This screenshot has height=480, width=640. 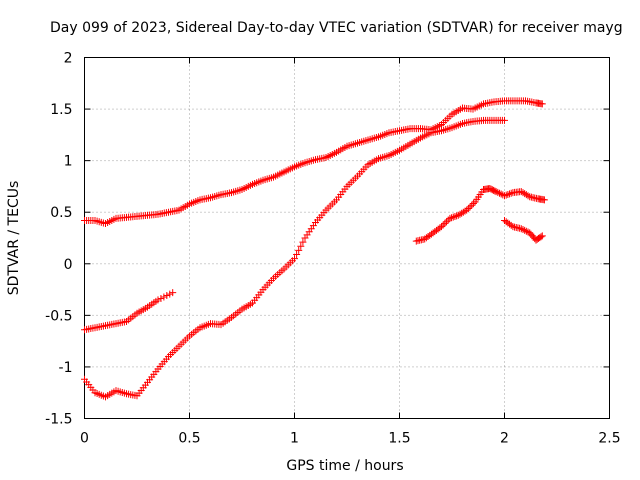 What do you see at coordinates (294, 439) in the screenshot?
I see `x-tick-label: 1` at bounding box center [294, 439].